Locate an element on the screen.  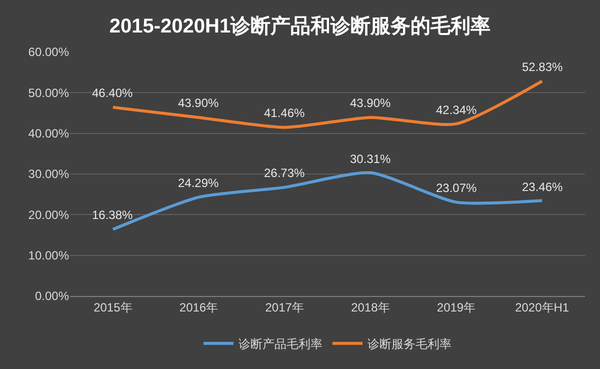
data-label: 23.07% is located at coordinates (457, 188).